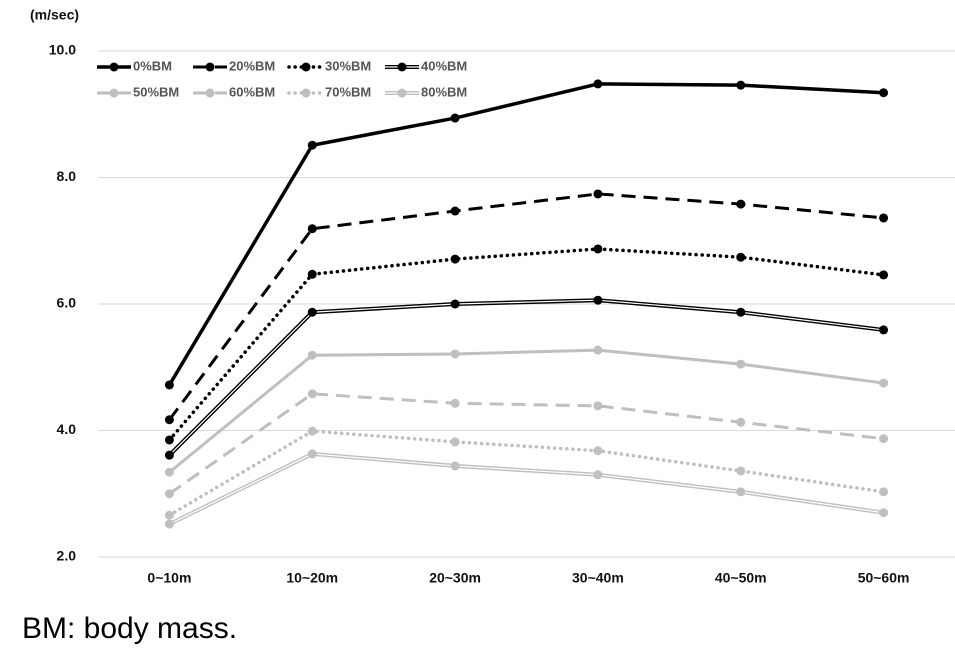 The image size is (955, 653). Describe the element at coordinates (444, 91) in the screenshot. I see `legend-label: 80%BM` at that location.